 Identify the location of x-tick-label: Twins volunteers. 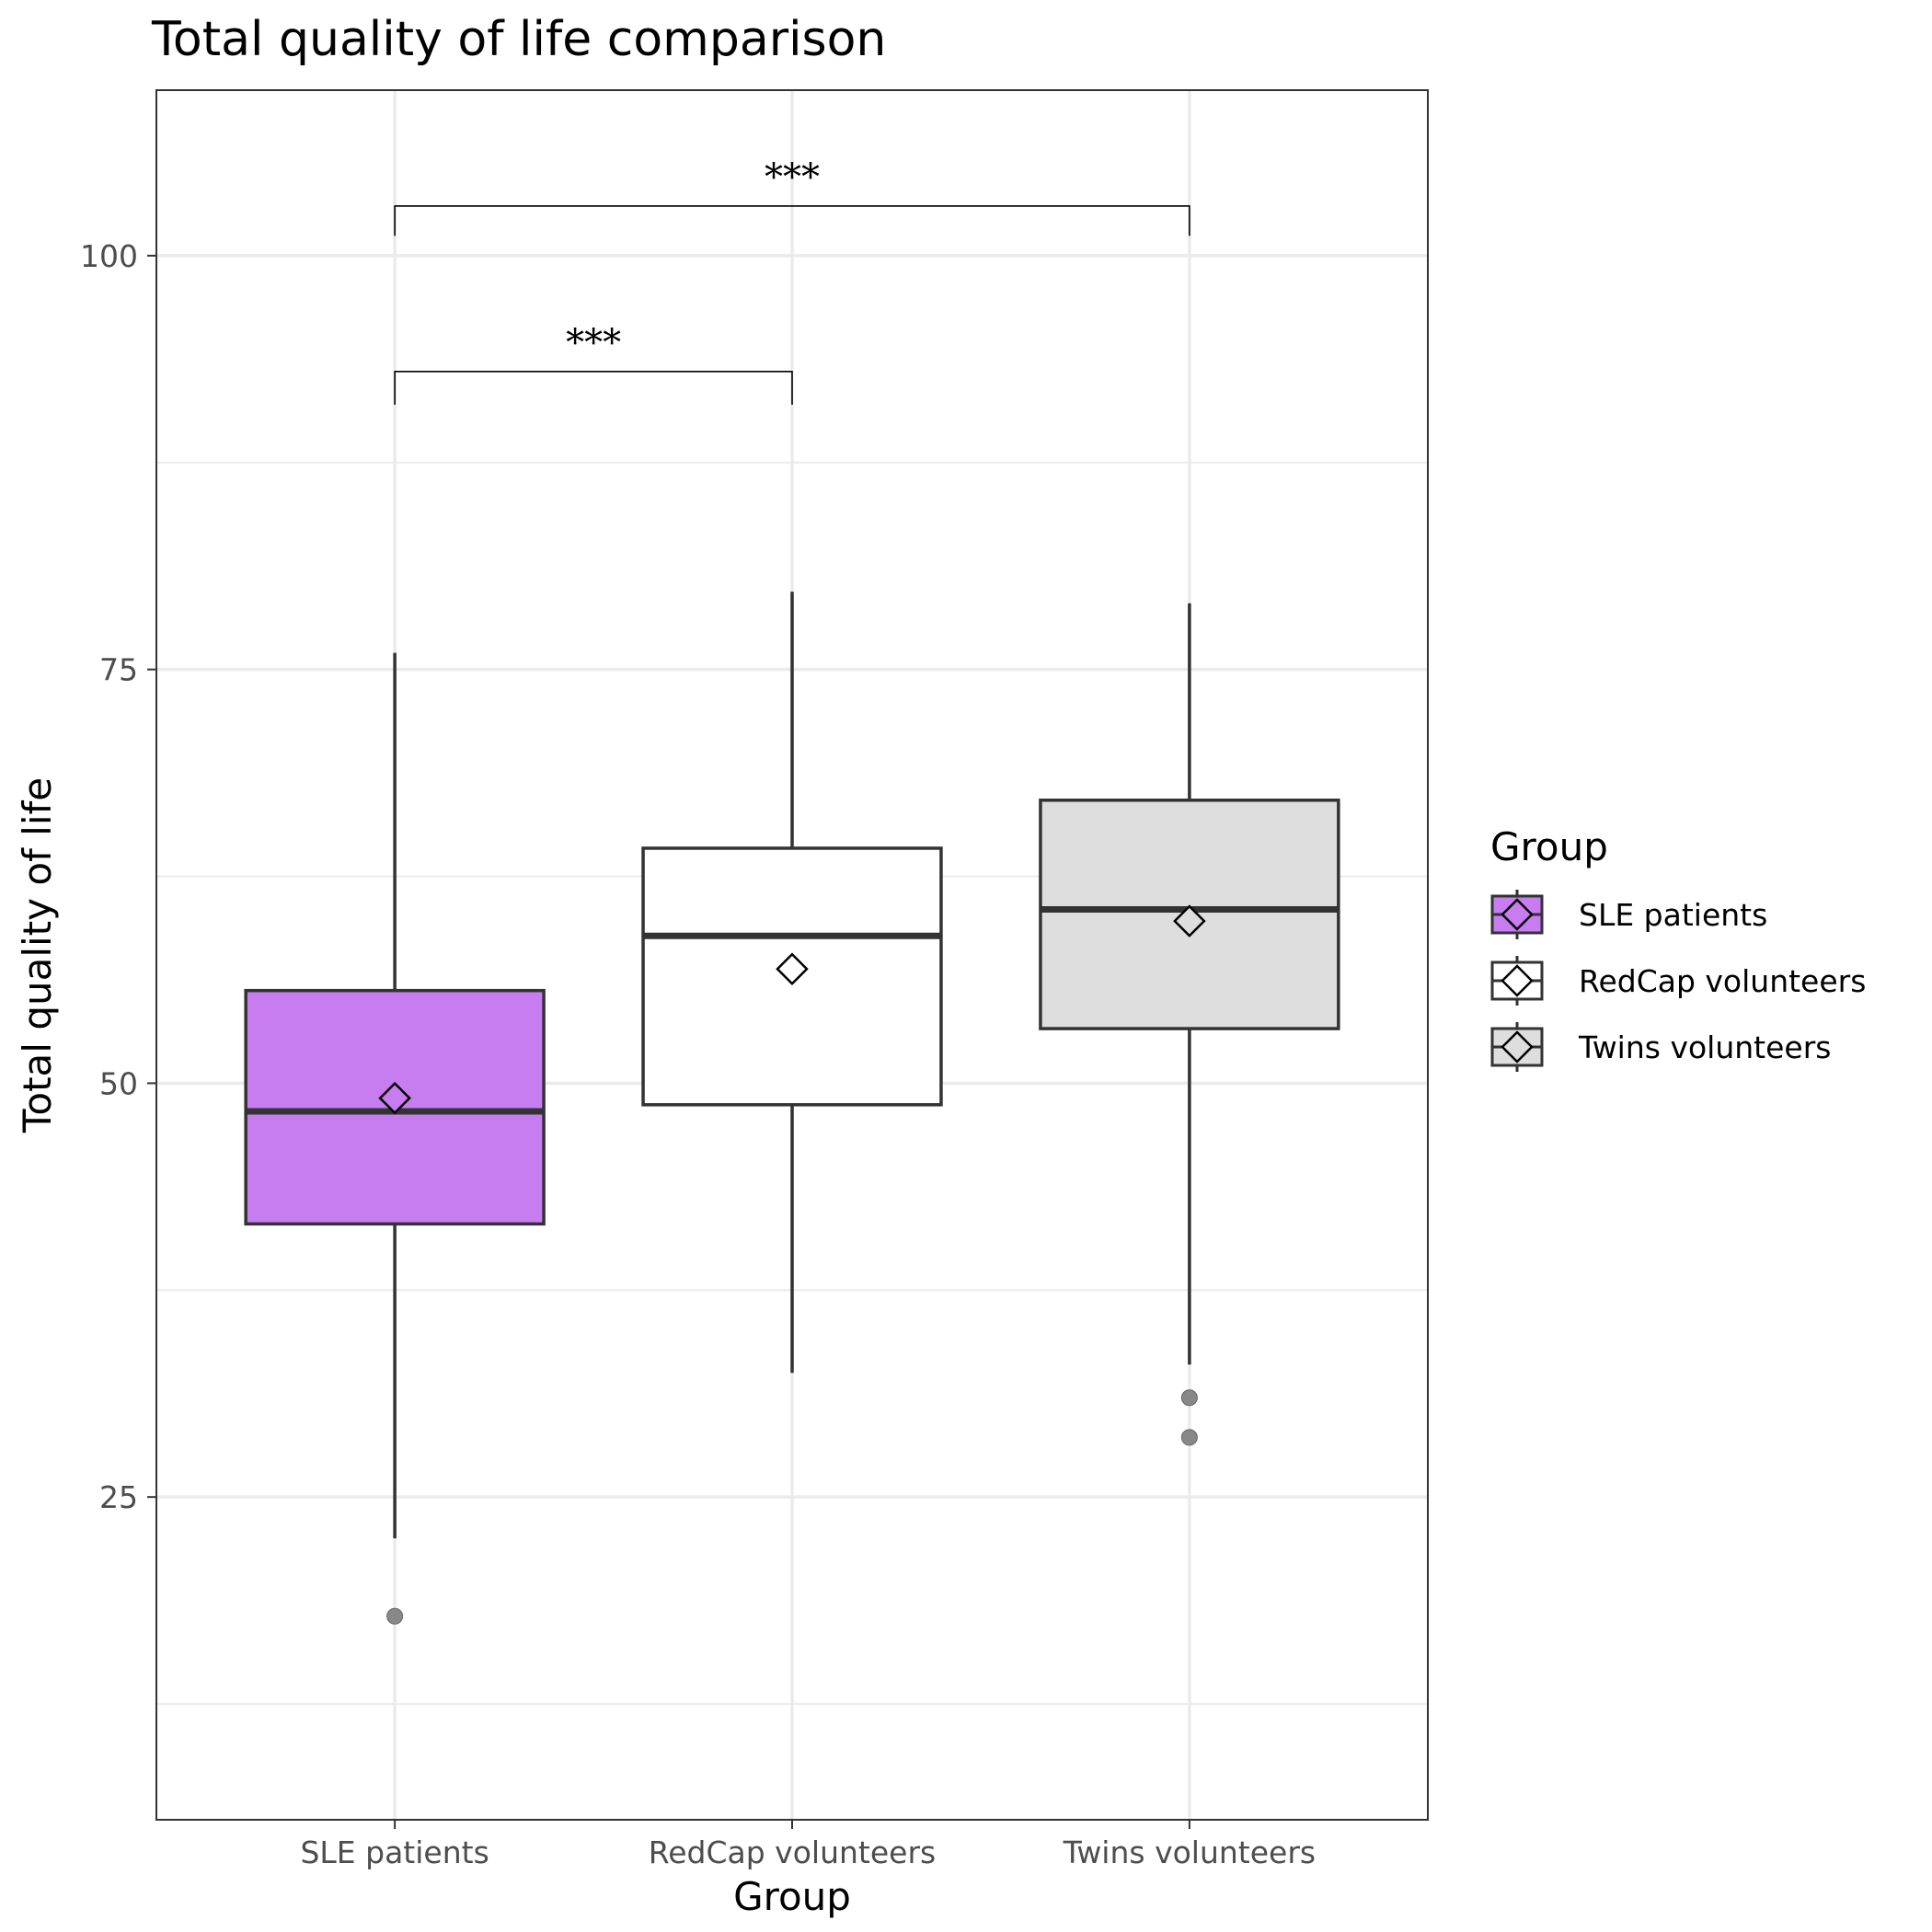
(1189, 1852).